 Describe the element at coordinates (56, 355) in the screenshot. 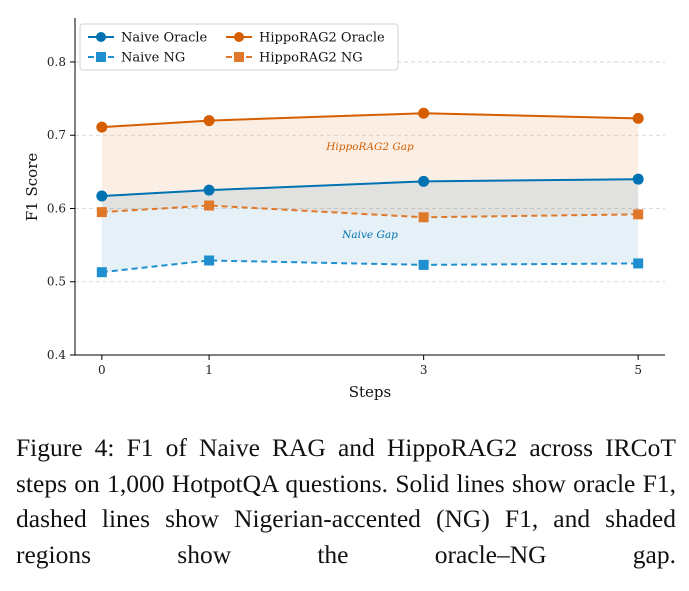

I see `y-tick-label: 0.4` at that location.